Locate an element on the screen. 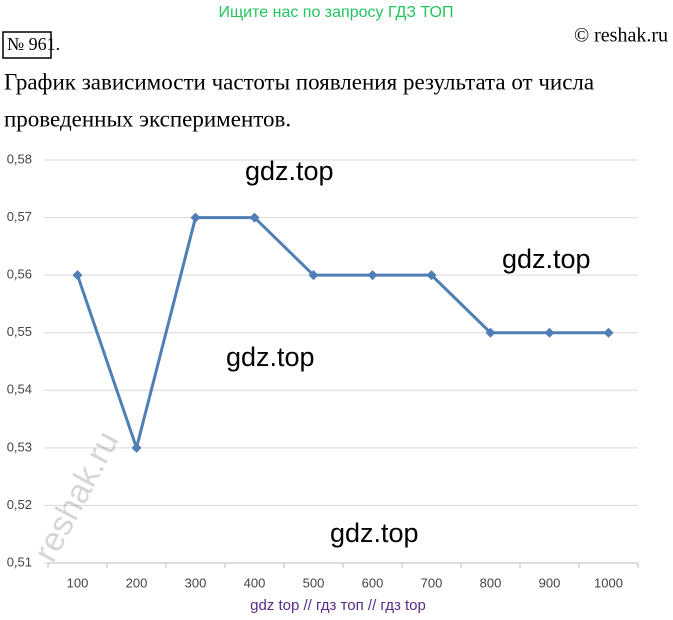 The height and width of the screenshot is (620, 673). watermark: reshak.ru is located at coordinates (76, 496).